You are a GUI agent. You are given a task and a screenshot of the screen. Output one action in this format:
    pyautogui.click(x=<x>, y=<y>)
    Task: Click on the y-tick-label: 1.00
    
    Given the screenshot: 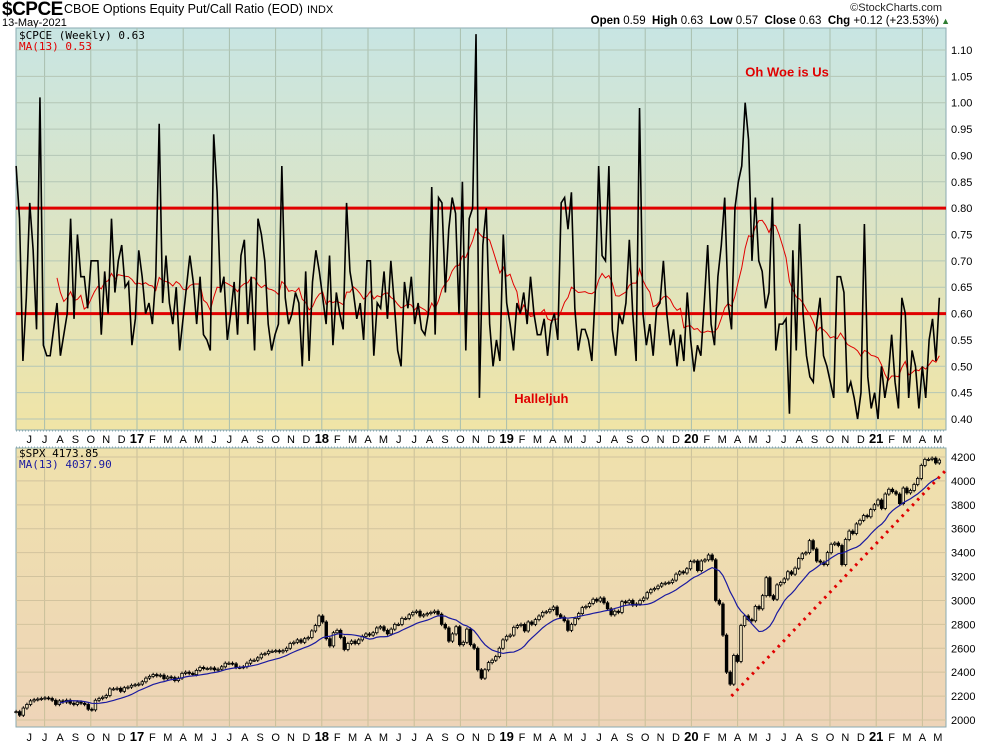 What is the action you would take?
    pyautogui.click(x=961, y=104)
    